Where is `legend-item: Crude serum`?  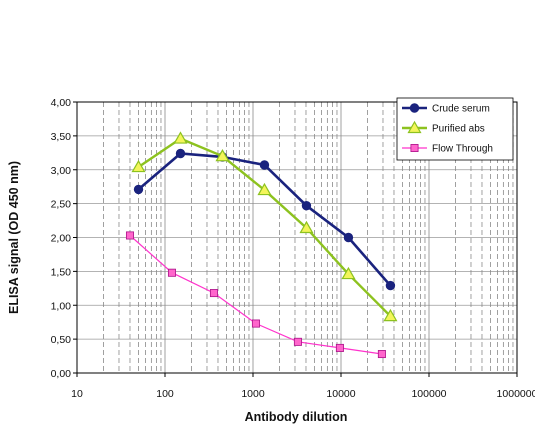
legend-item: Crude serum is located at coordinates (446, 109).